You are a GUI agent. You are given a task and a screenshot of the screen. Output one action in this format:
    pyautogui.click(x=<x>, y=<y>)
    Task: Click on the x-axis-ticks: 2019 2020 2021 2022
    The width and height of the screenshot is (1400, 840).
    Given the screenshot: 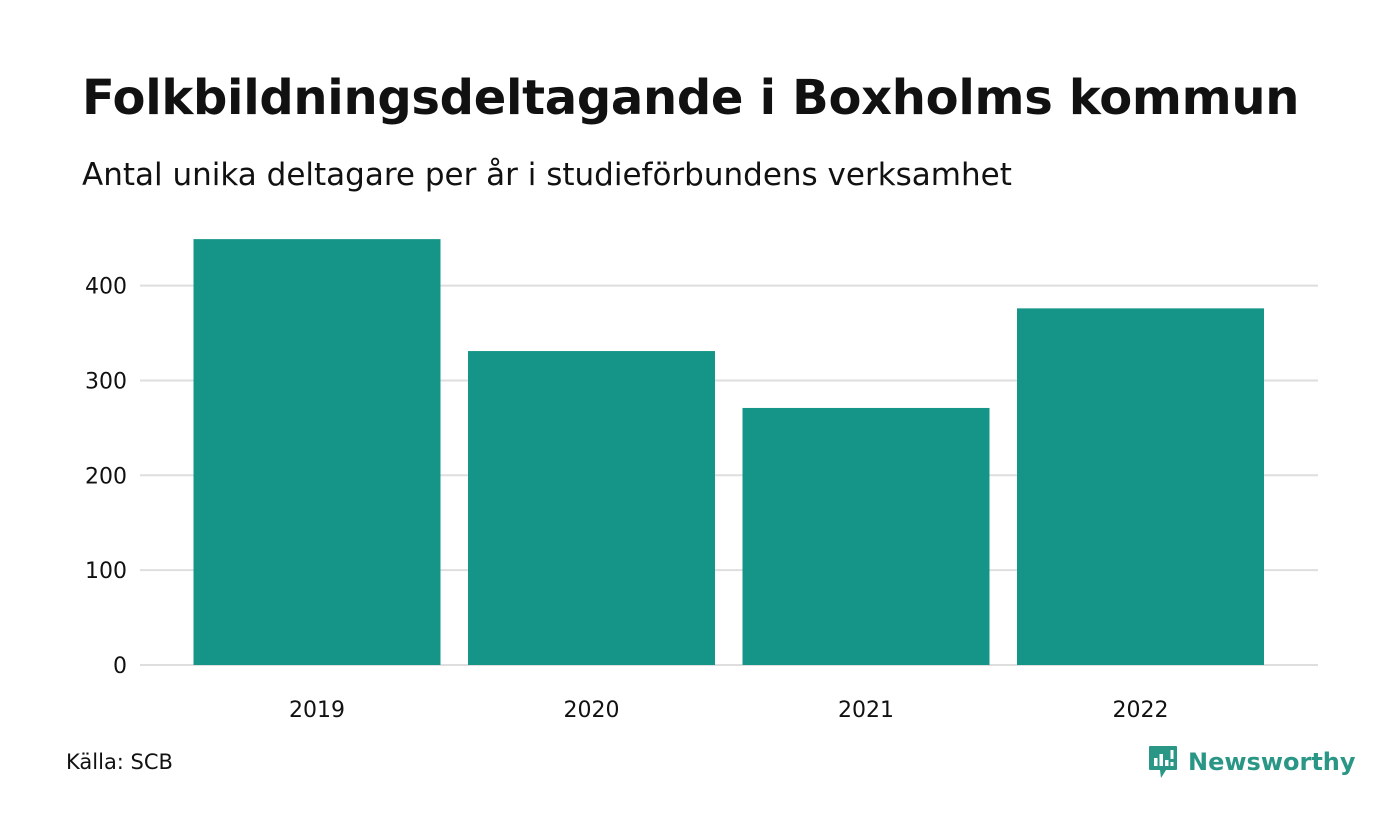 What is the action you would take?
    pyautogui.click(x=729, y=710)
    